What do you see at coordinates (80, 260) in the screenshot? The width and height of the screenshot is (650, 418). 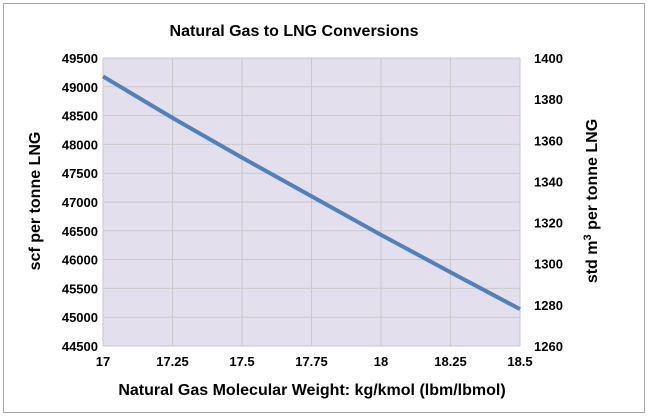 I see `y-tick-label-3: 46000` at bounding box center [80, 260].